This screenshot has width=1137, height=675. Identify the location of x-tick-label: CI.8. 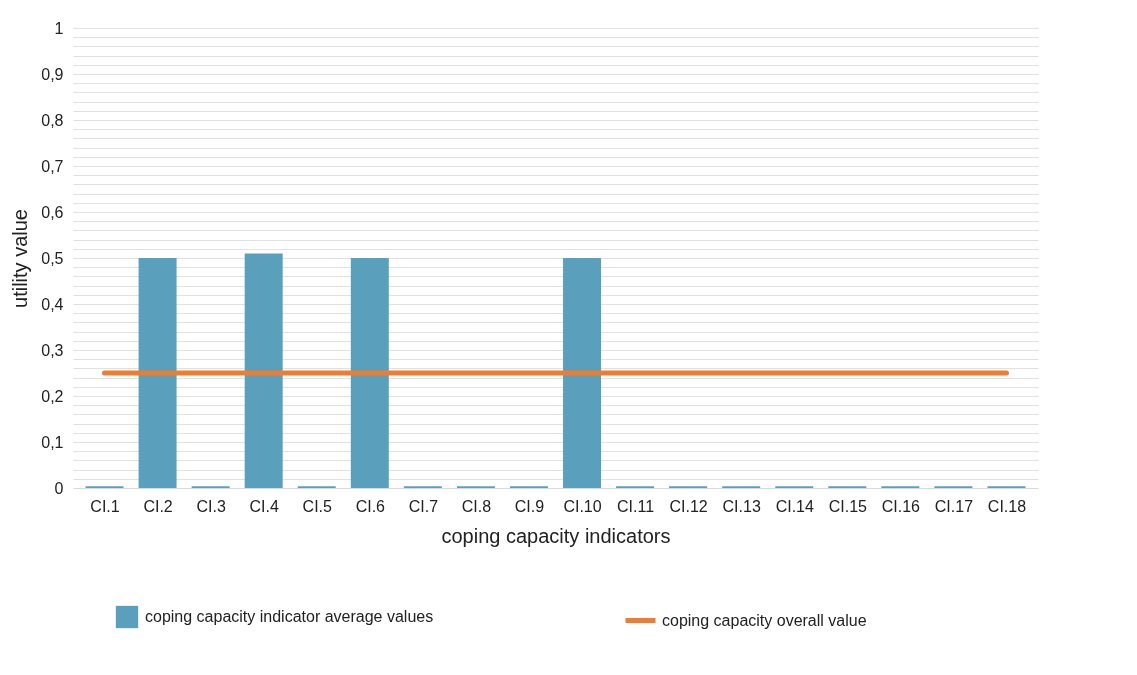
(476, 506).